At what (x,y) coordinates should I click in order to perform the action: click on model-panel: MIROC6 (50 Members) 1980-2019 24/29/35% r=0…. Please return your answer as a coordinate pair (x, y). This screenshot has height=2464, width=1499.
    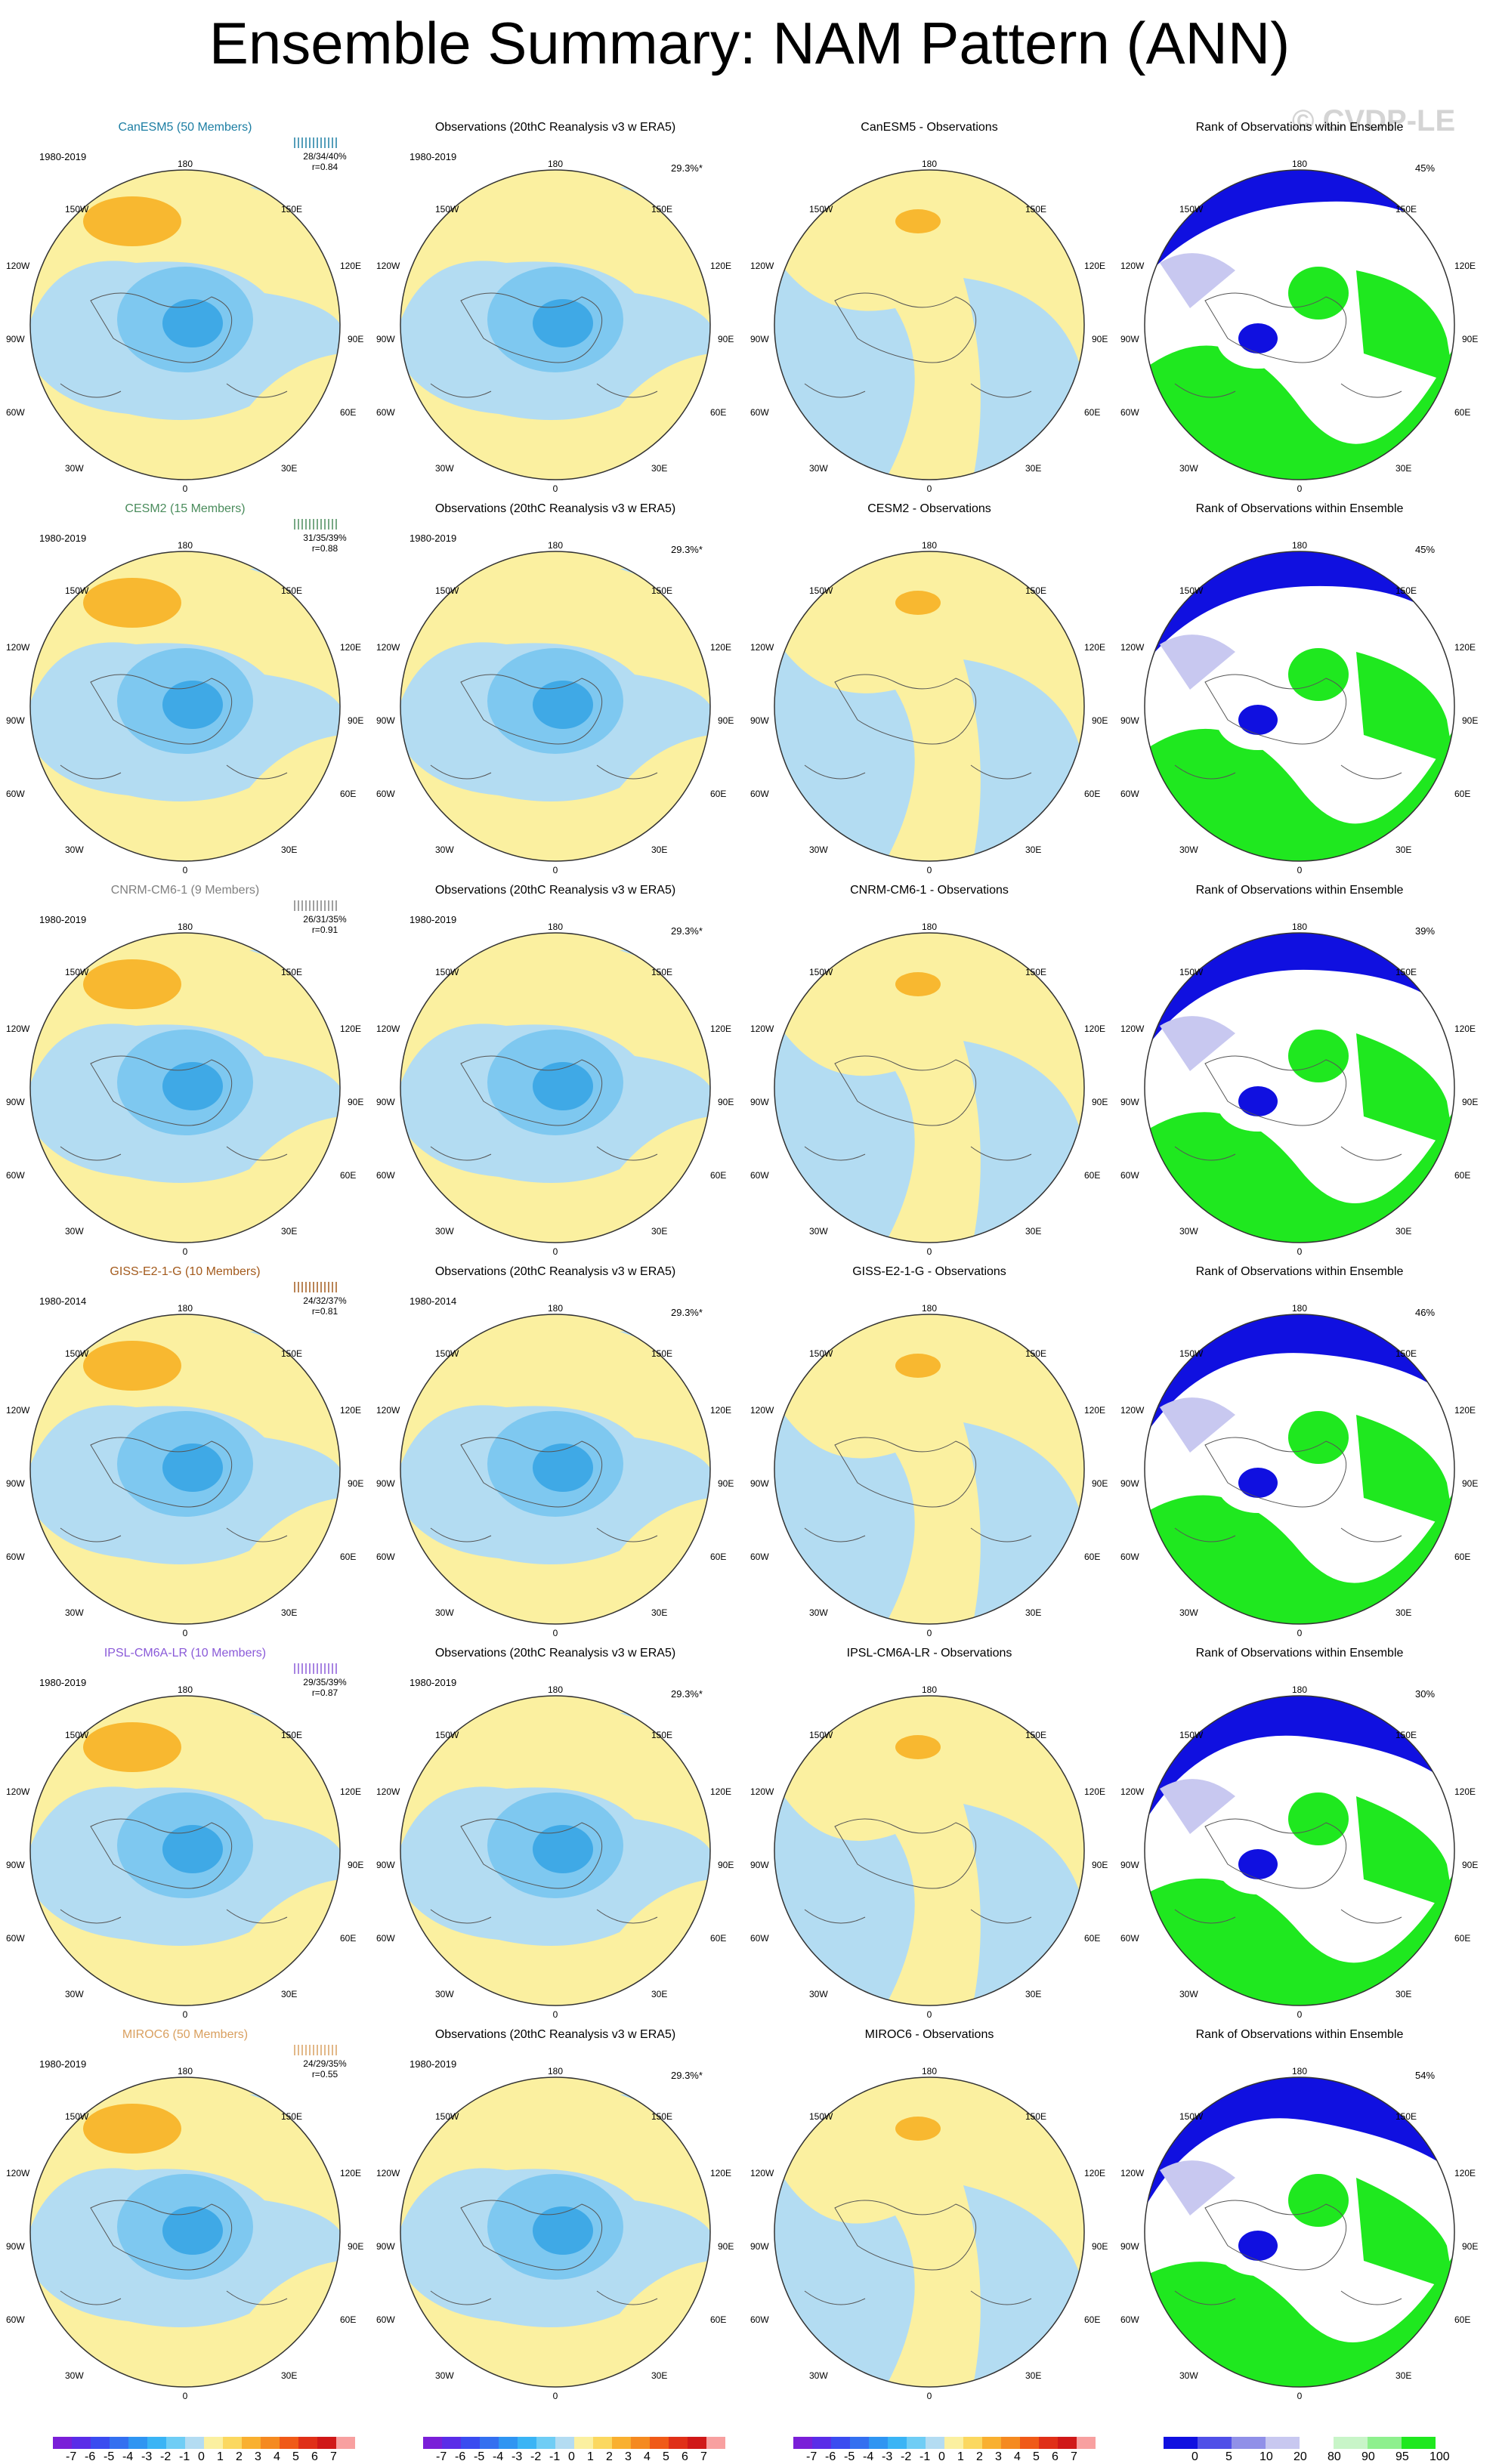
    Looking at the image, I should click on (185, 2217).